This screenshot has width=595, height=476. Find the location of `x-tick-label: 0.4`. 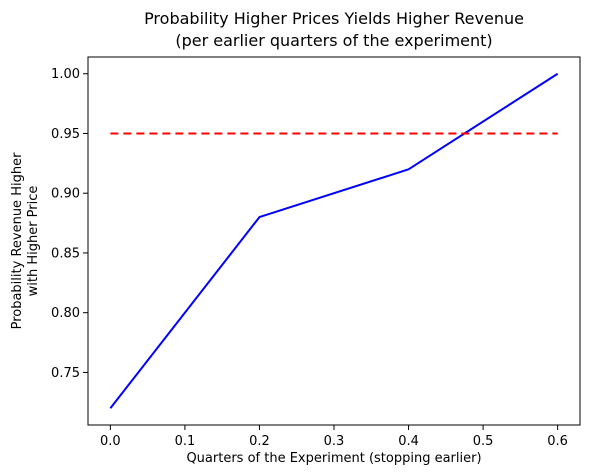

x-tick-label: 0.4 is located at coordinates (408, 441).